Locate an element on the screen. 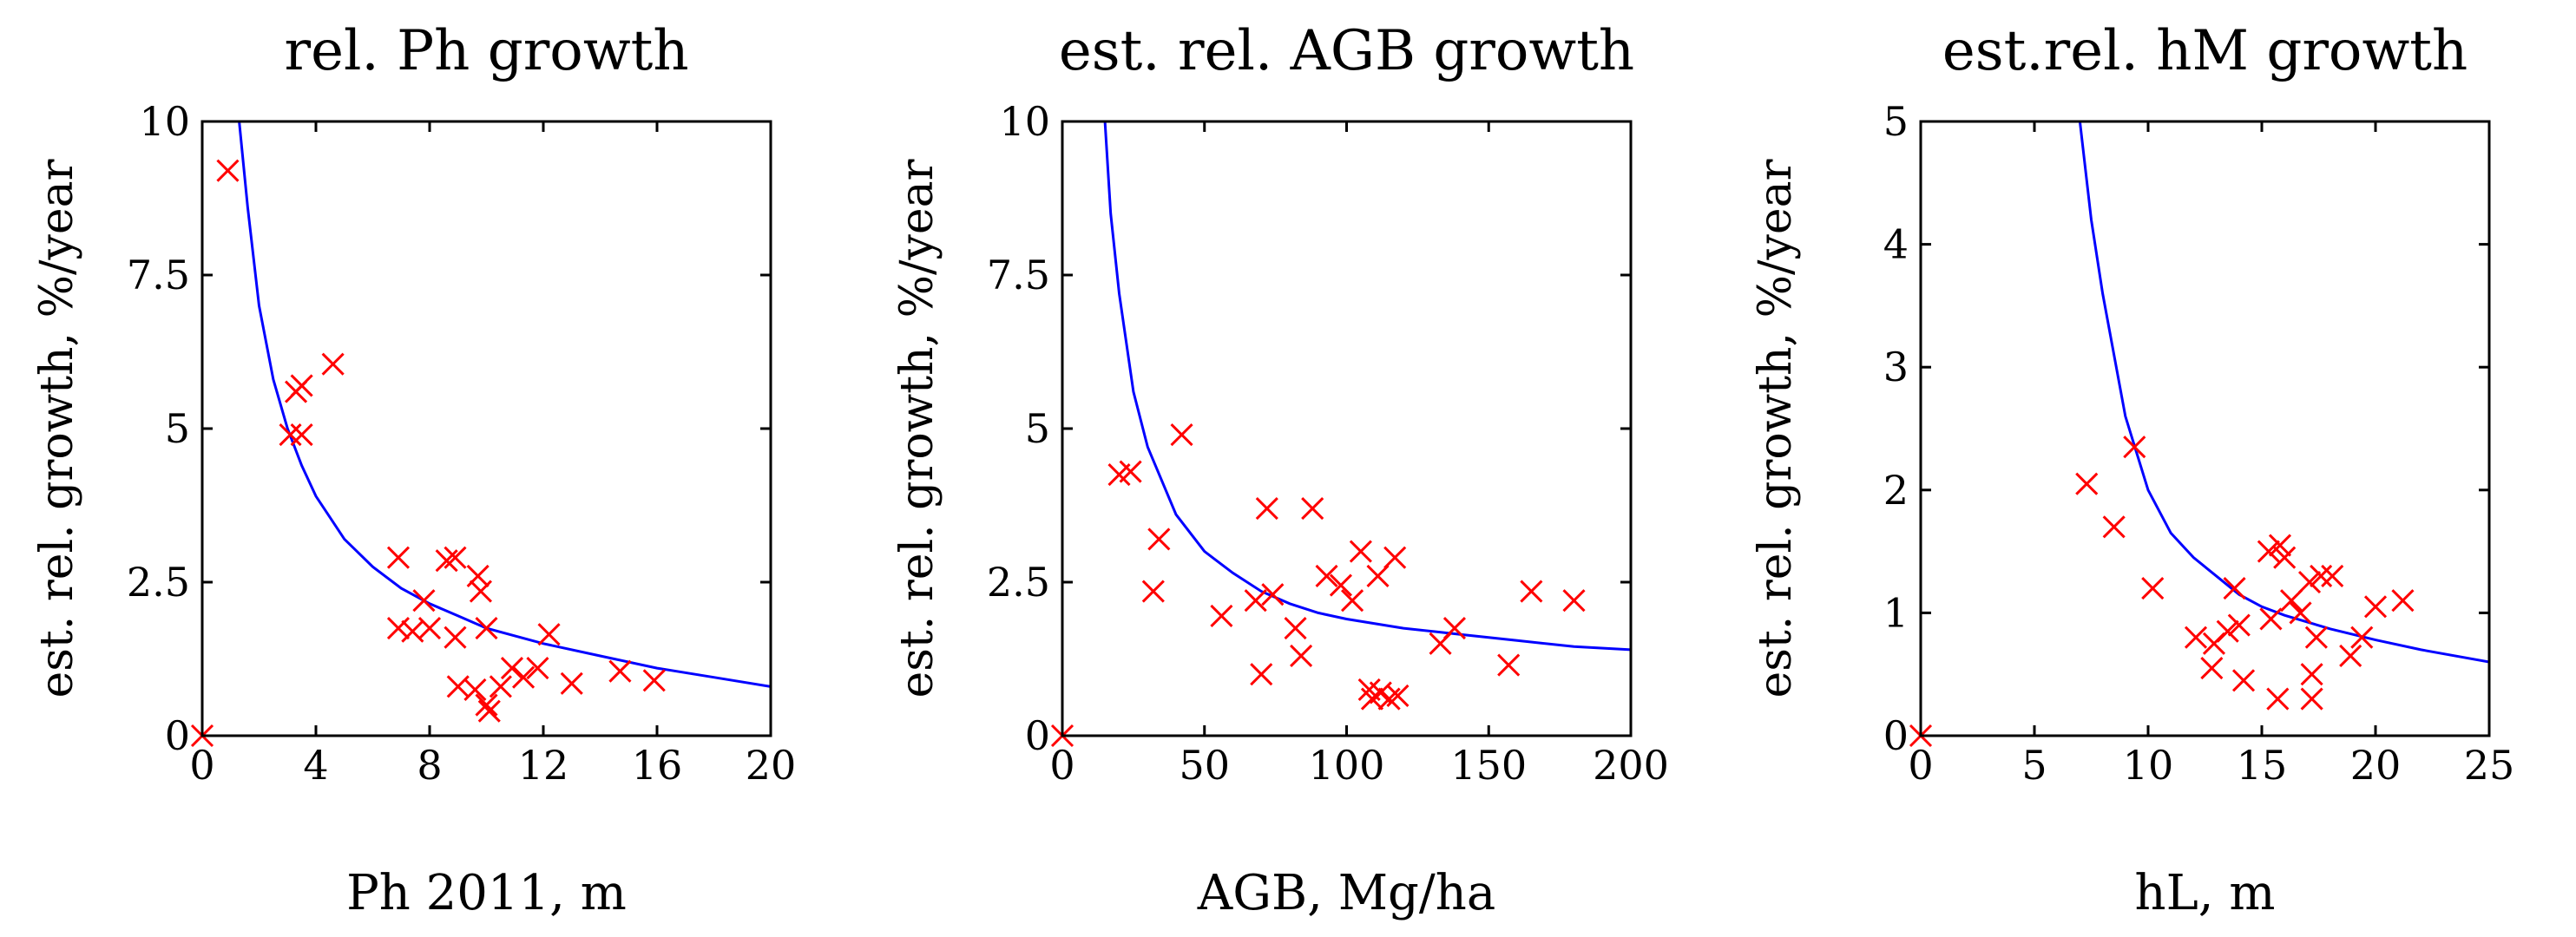 The height and width of the screenshot is (937, 2576). x-tick-label: 5 is located at coordinates (2034, 765).